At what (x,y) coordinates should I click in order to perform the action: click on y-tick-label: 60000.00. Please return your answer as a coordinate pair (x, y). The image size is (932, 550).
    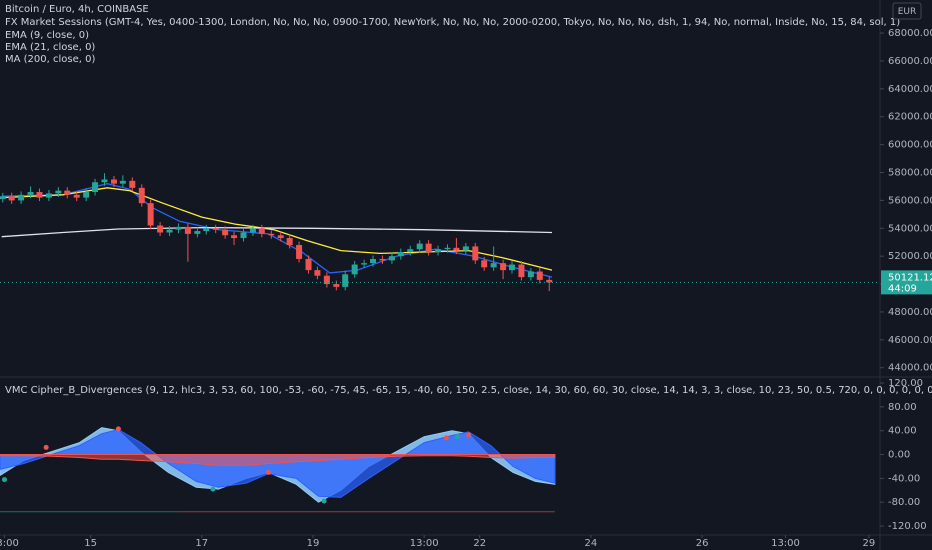
    Looking at the image, I should click on (910, 145).